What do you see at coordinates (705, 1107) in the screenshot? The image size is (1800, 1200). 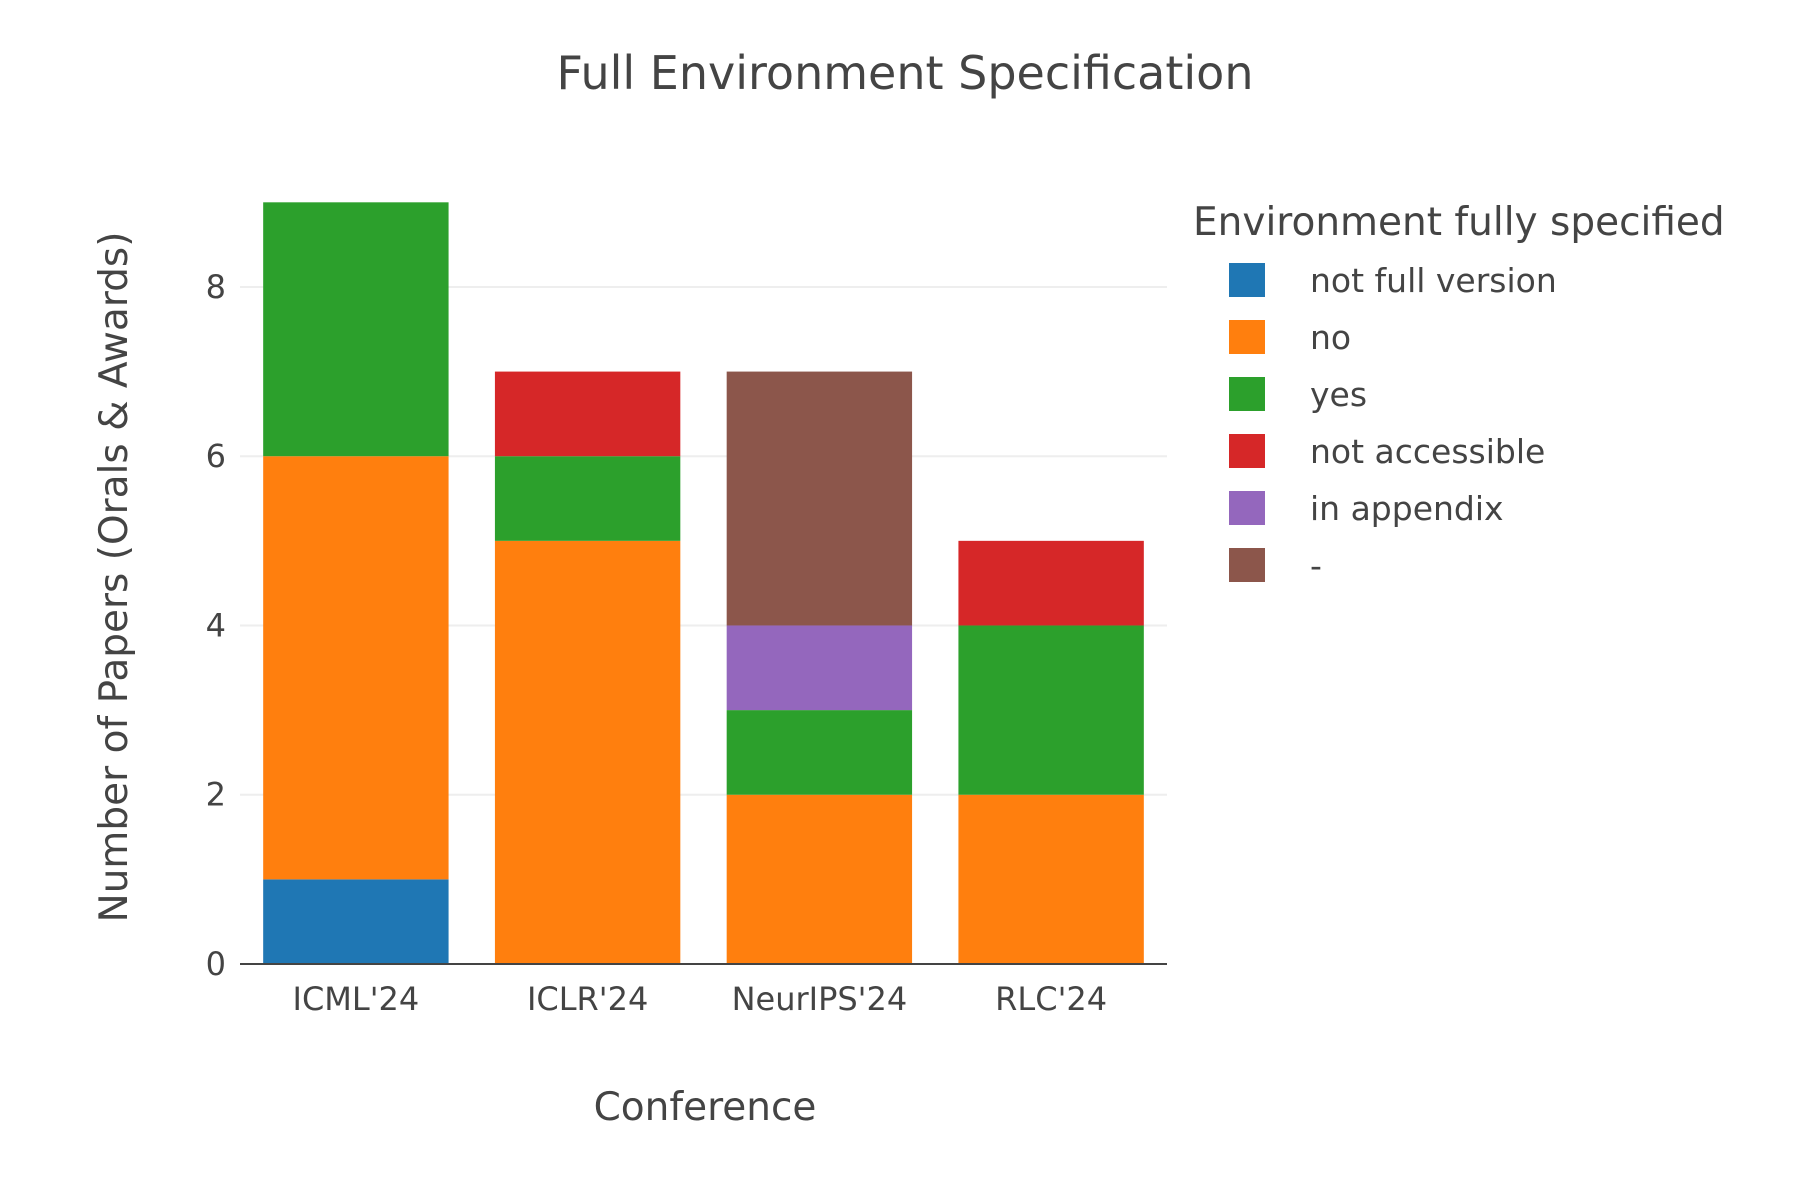 I see `x-axis-title: Conference` at bounding box center [705, 1107].